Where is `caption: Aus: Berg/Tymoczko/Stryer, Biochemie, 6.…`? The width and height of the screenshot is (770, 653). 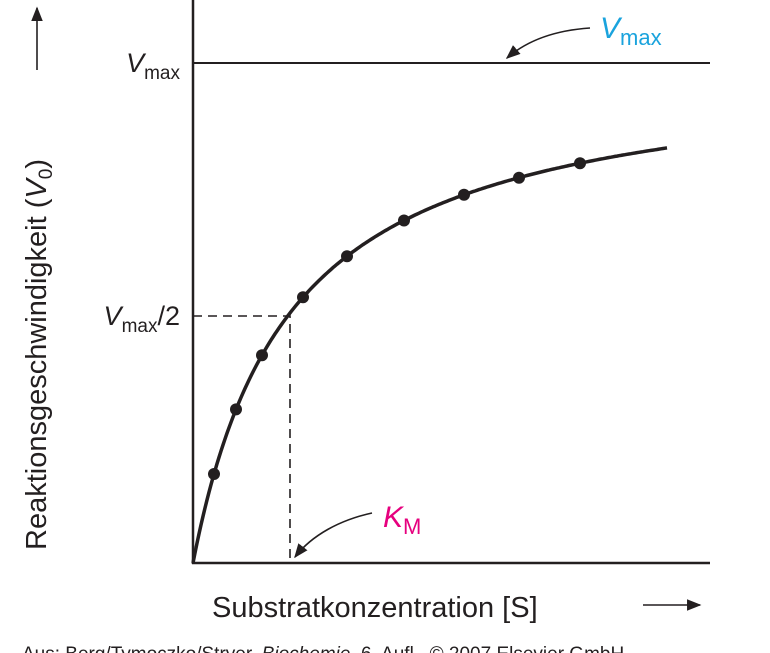 caption: Aus: Berg/Tymoczko/Stryer, Biochemie, 6.… is located at coordinates (323, 648).